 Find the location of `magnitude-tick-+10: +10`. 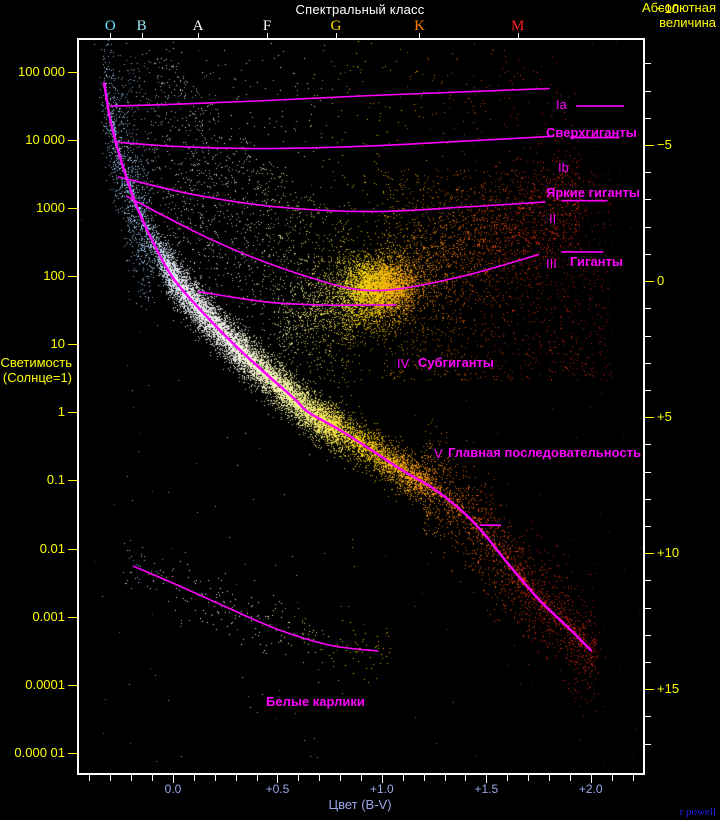

magnitude-tick-+10: +10 is located at coordinates (668, 553).